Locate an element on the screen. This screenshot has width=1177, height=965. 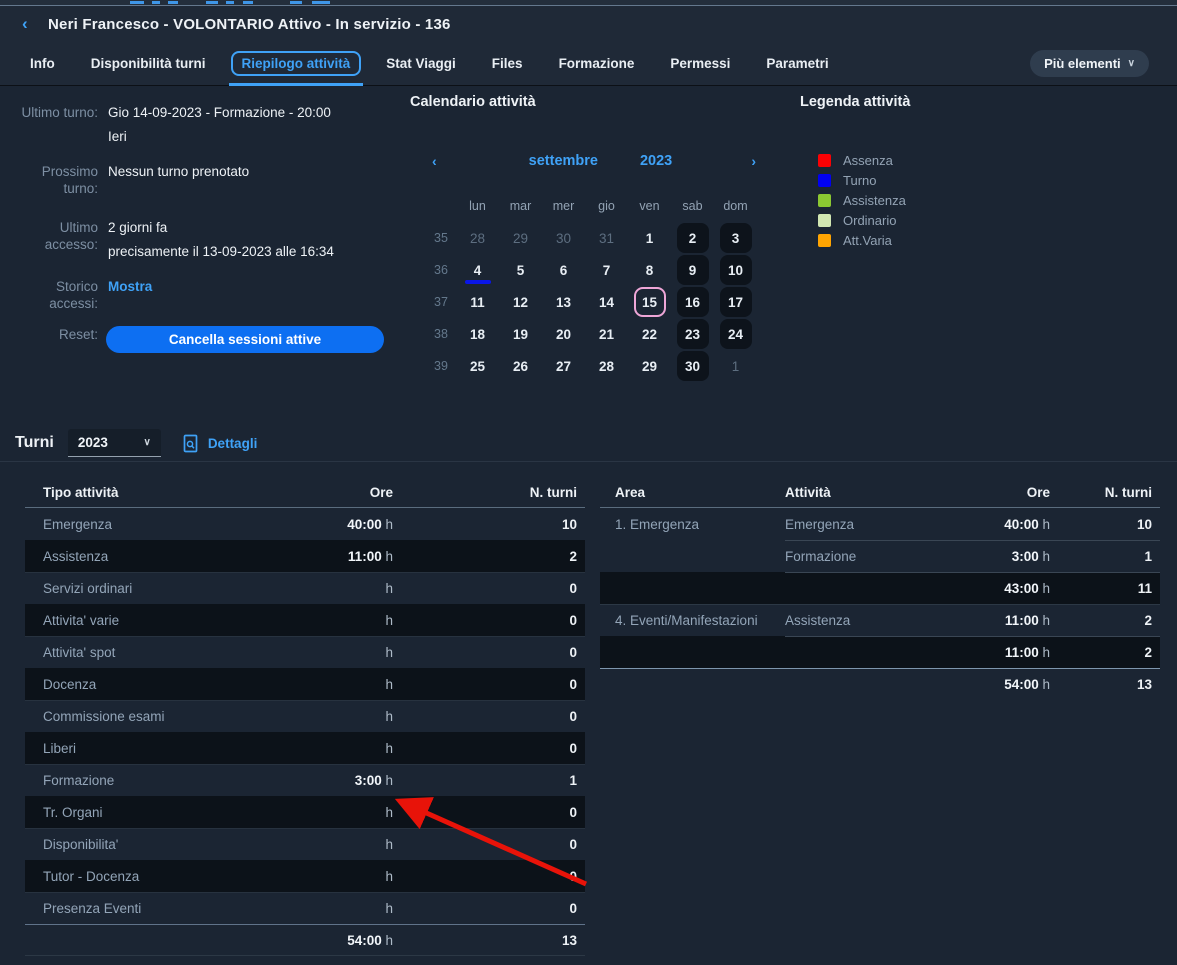
calendar-next-icon: › is located at coordinates (753, 161).